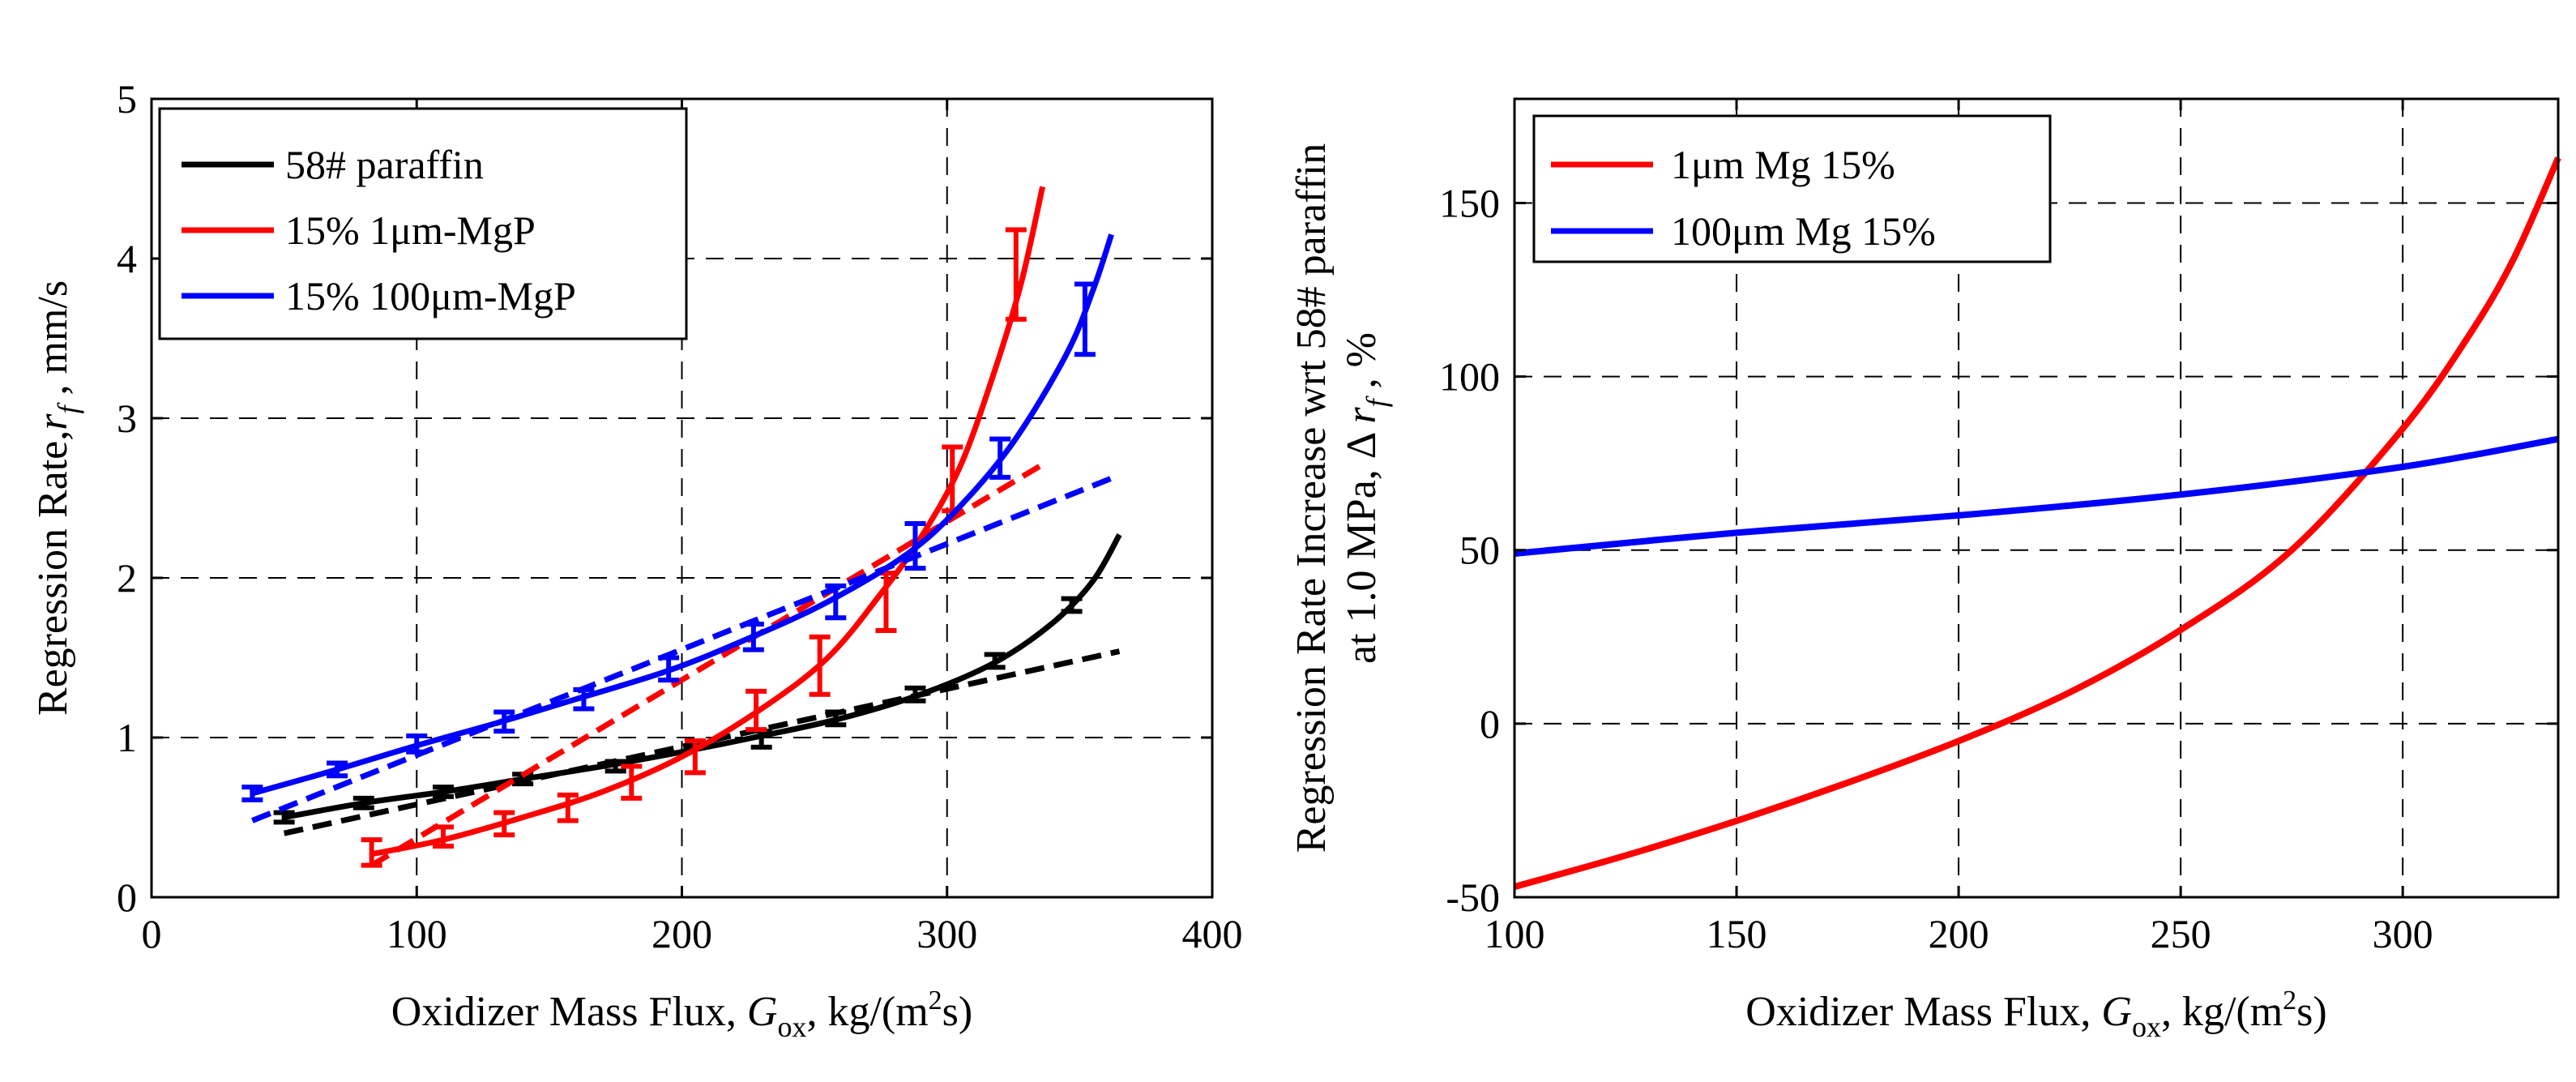 This screenshot has width=2576, height=1082. What do you see at coordinates (57, 498) in the screenshot?
I see `left-chart-y-axis-label: Regression Rate,rf , mm/s` at bounding box center [57, 498].